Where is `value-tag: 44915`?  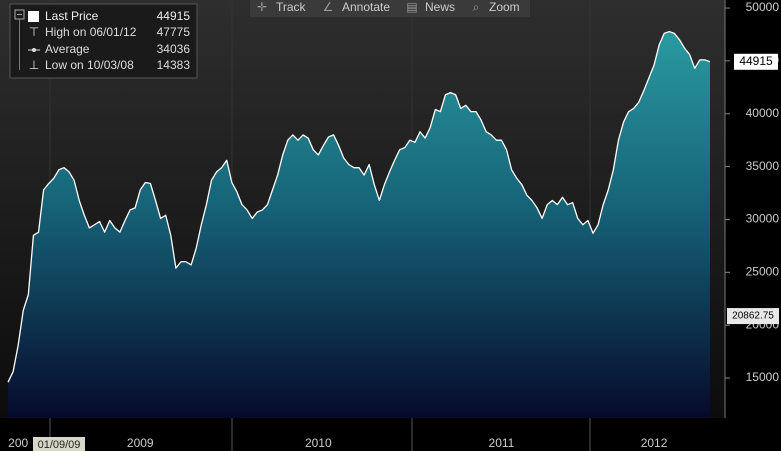
value-tag: 44915 is located at coordinates (756, 61).